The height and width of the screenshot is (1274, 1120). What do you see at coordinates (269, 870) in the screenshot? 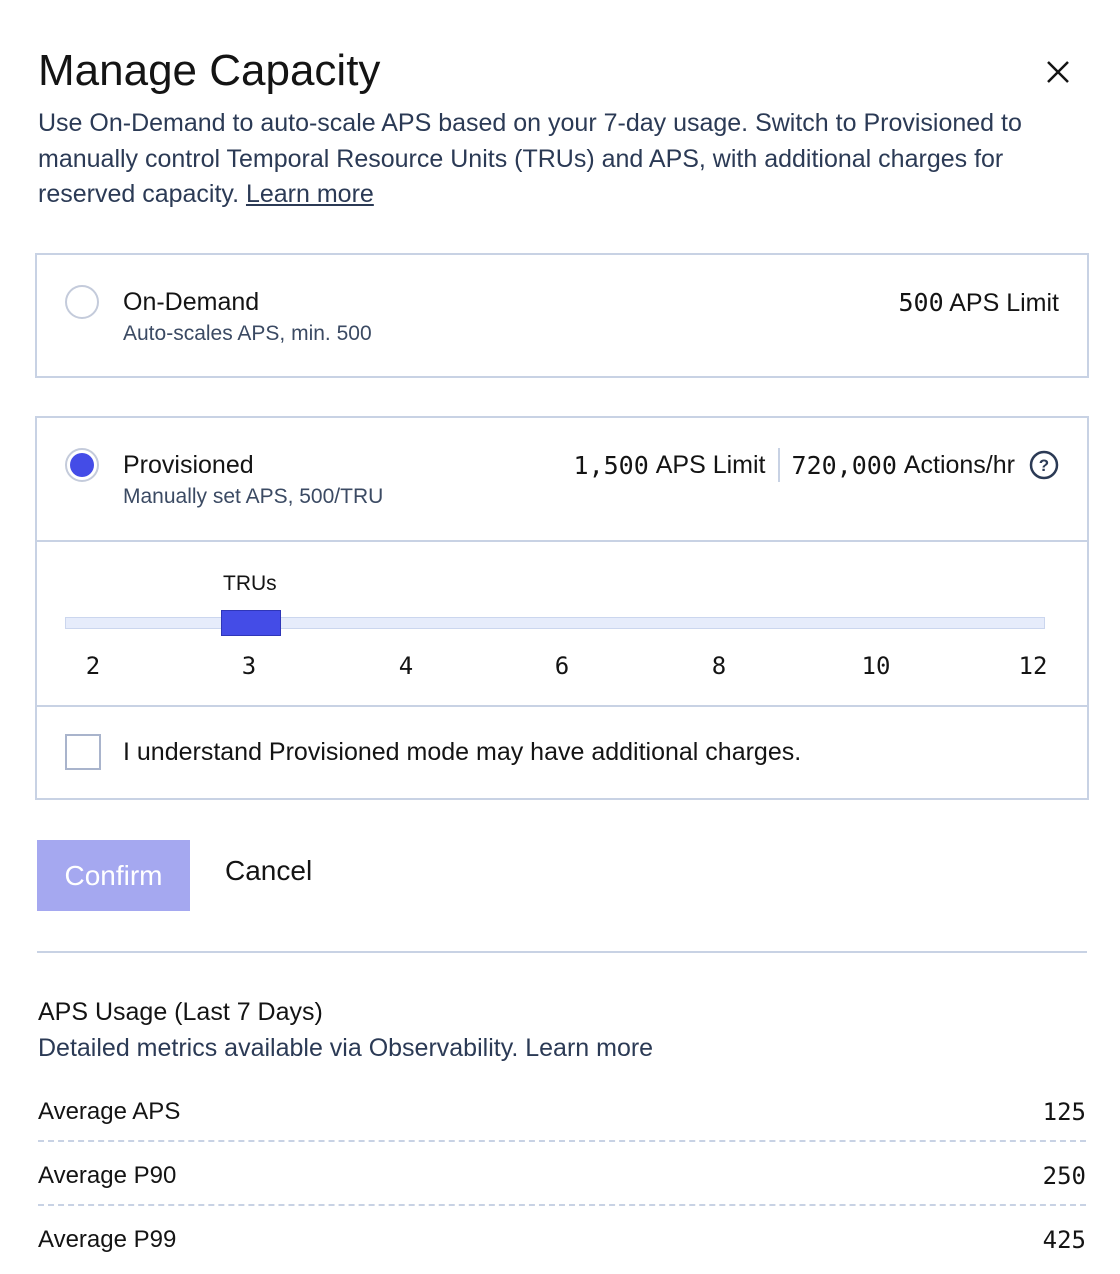
I see `cancel-button: Cancel` at bounding box center [269, 870].